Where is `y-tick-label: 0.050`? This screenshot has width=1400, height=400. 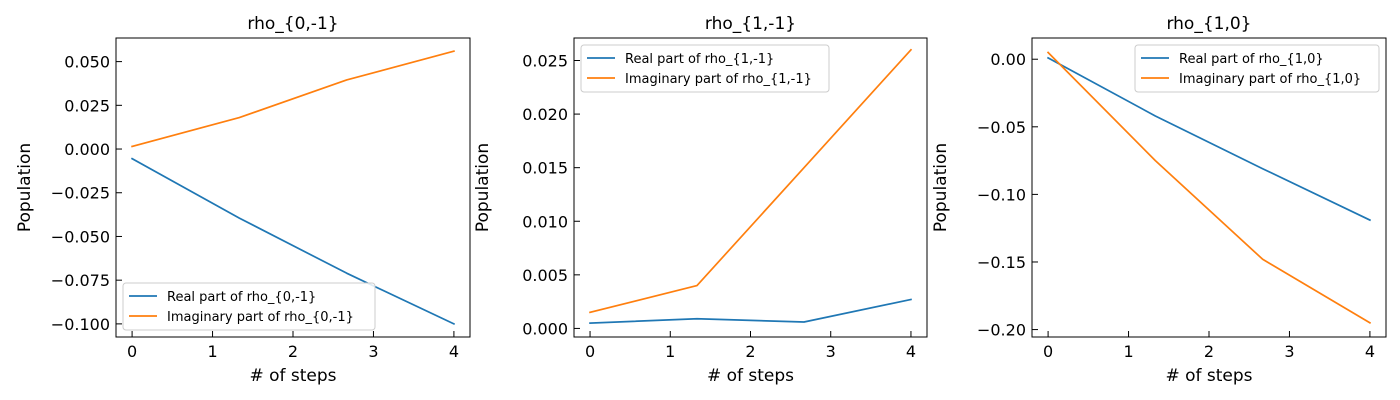
y-tick-label: 0.050 is located at coordinates (87, 62).